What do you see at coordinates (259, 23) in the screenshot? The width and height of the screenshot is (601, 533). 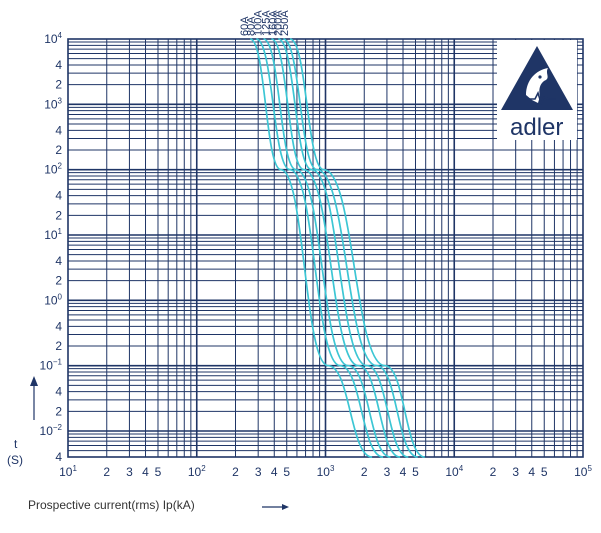 I see `series-label-100a: 100A` at bounding box center [259, 23].